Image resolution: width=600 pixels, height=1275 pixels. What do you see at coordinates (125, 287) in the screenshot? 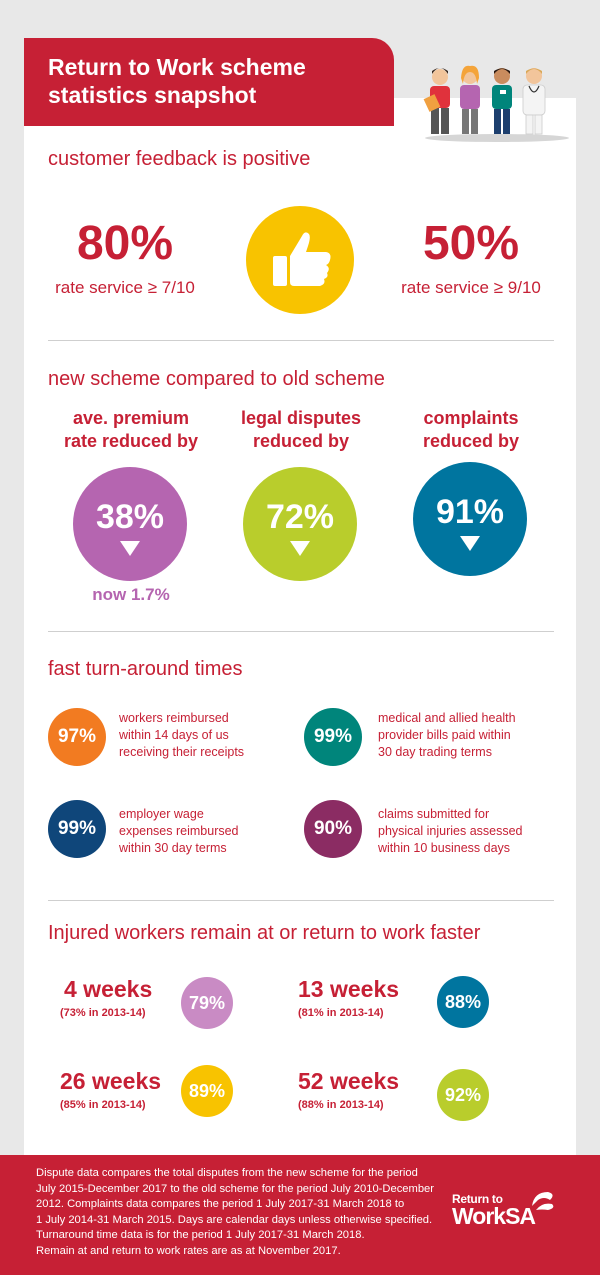
I see `feedback-left-caption: rate service ≥ 7/10` at bounding box center [125, 287].